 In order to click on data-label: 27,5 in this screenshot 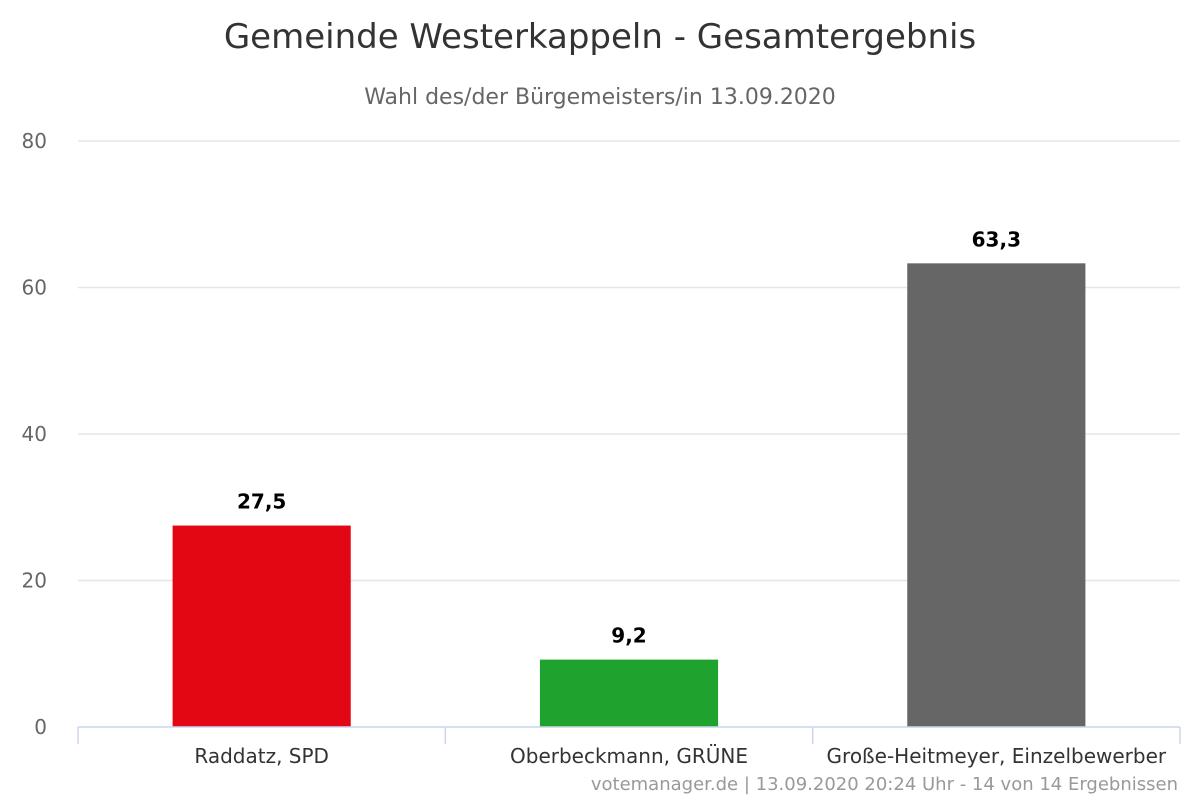, I will do `click(261, 502)`.